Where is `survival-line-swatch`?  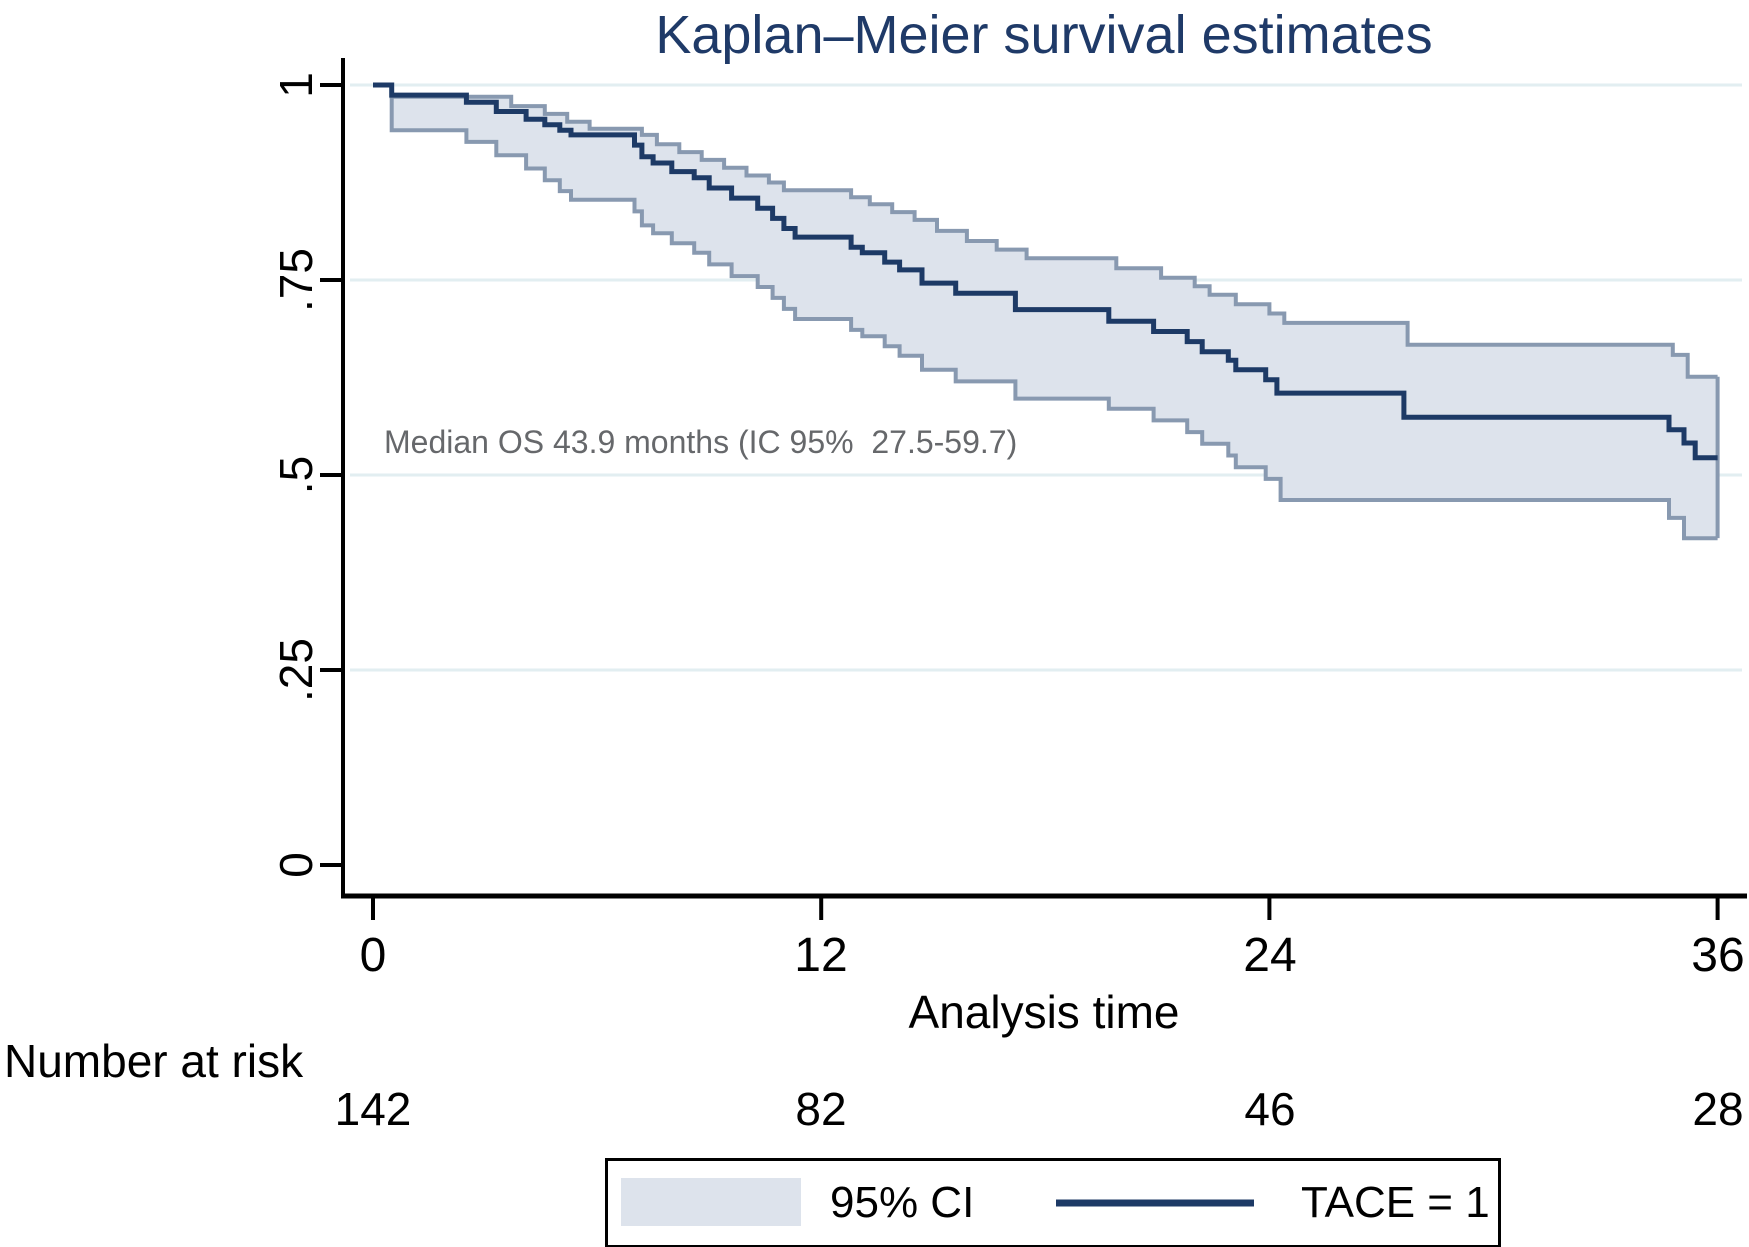 survival-line-swatch is located at coordinates (1155, 1203).